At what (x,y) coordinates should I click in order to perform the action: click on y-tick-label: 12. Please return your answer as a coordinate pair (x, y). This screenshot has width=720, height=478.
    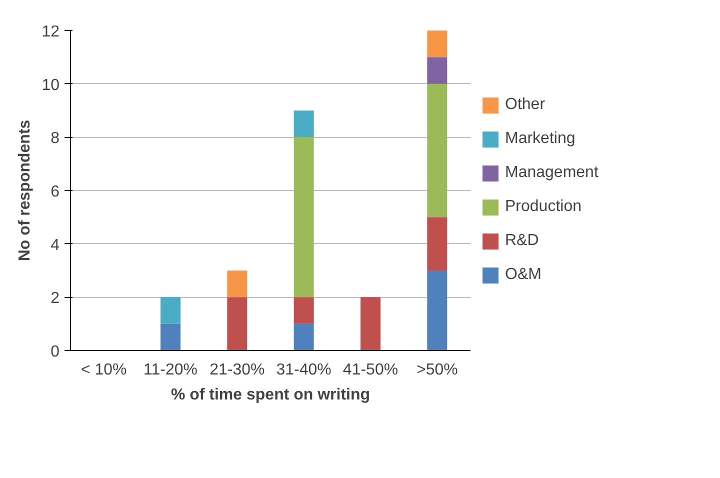
    Looking at the image, I should click on (51, 32).